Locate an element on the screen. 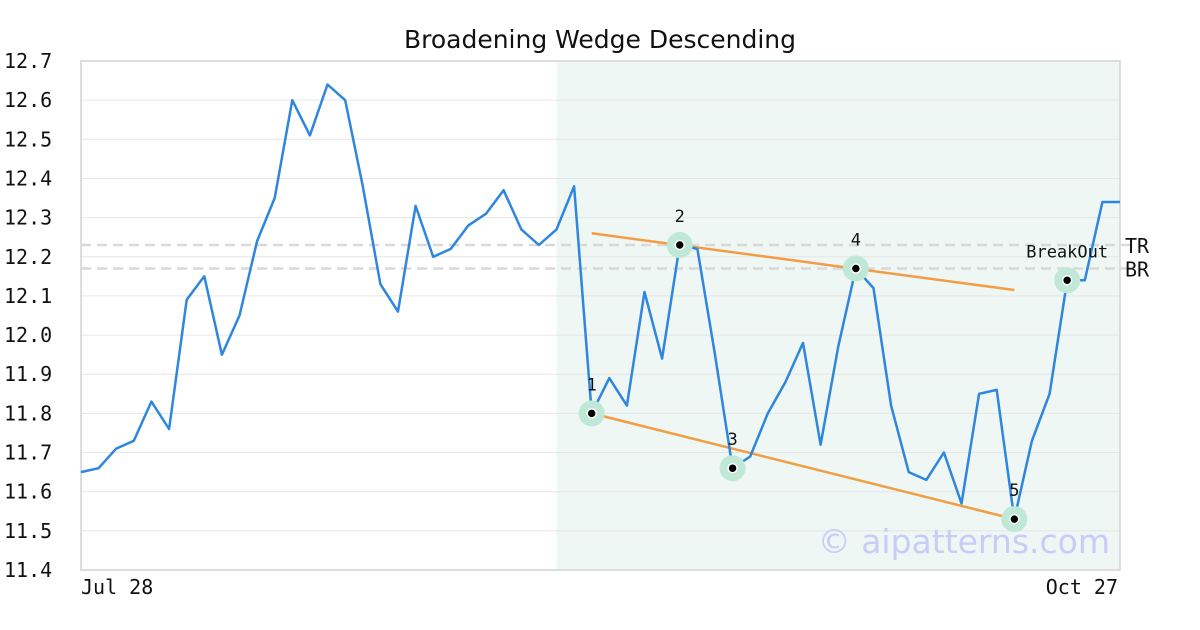 The width and height of the screenshot is (1200, 630). y-tick-label: 11.7 is located at coordinates (28, 453).